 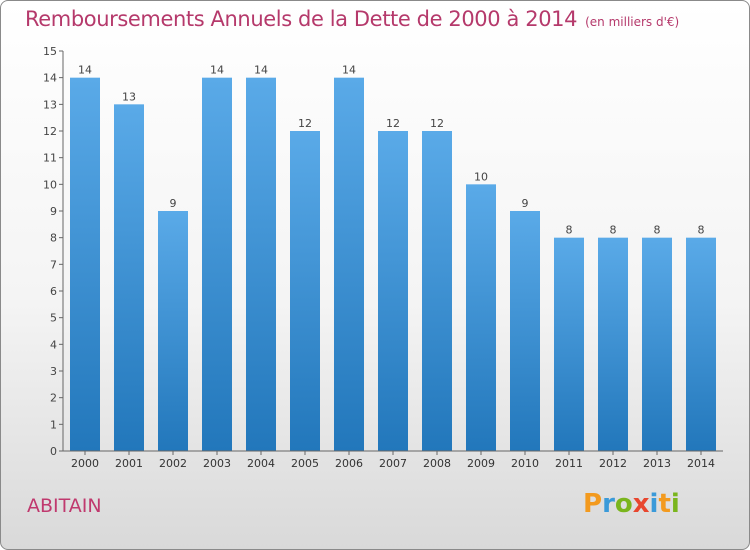 What do you see at coordinates (437, 291) in the screenshot?
I see `bar-2008` at bounding box center [437, 291].